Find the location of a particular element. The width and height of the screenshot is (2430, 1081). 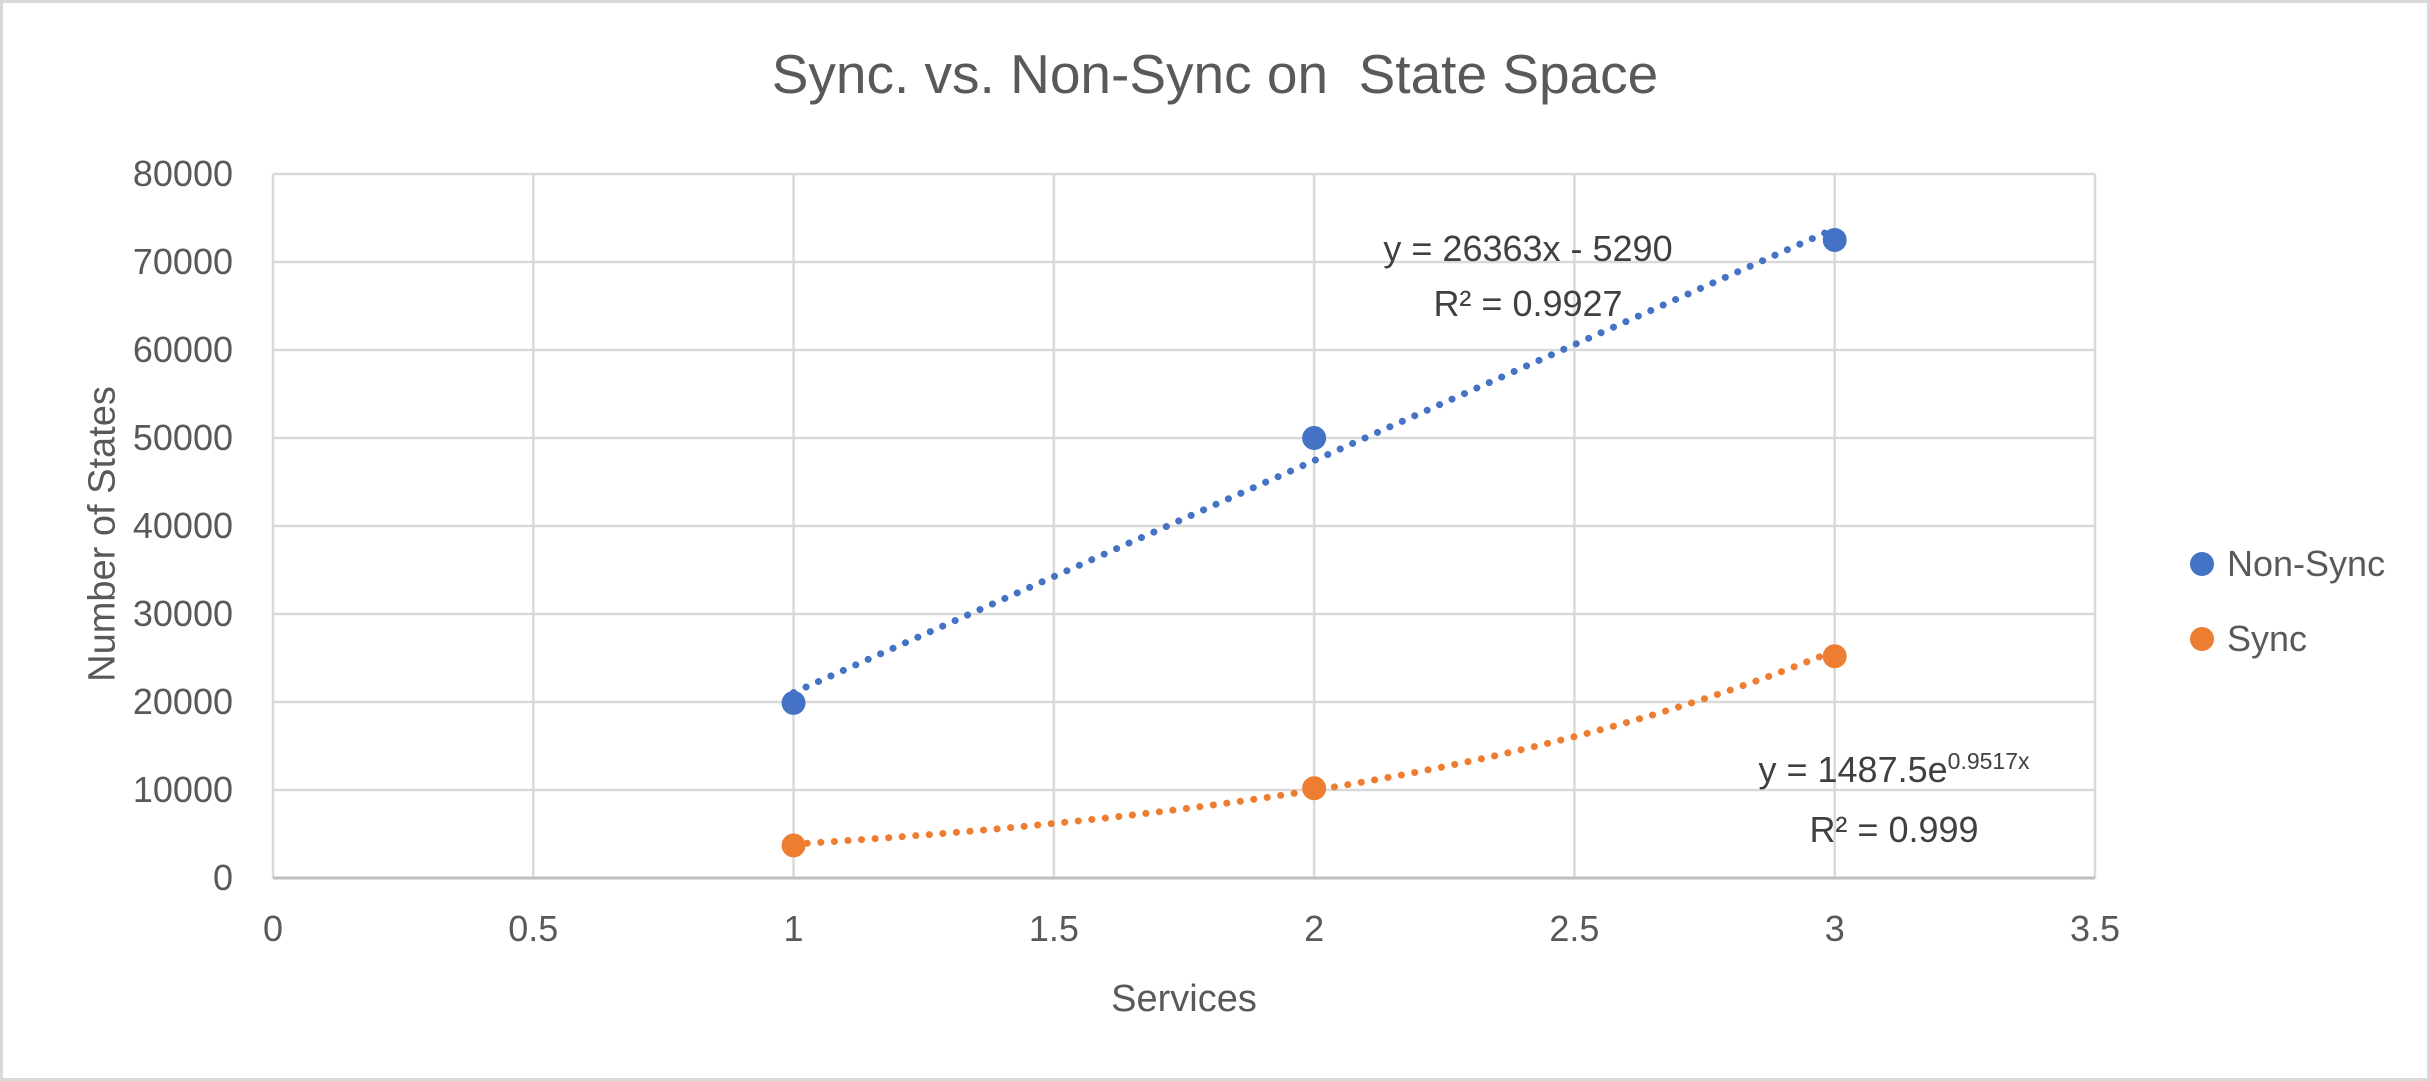

y-tick-label: 20000 is located at coordinates (182, 701).